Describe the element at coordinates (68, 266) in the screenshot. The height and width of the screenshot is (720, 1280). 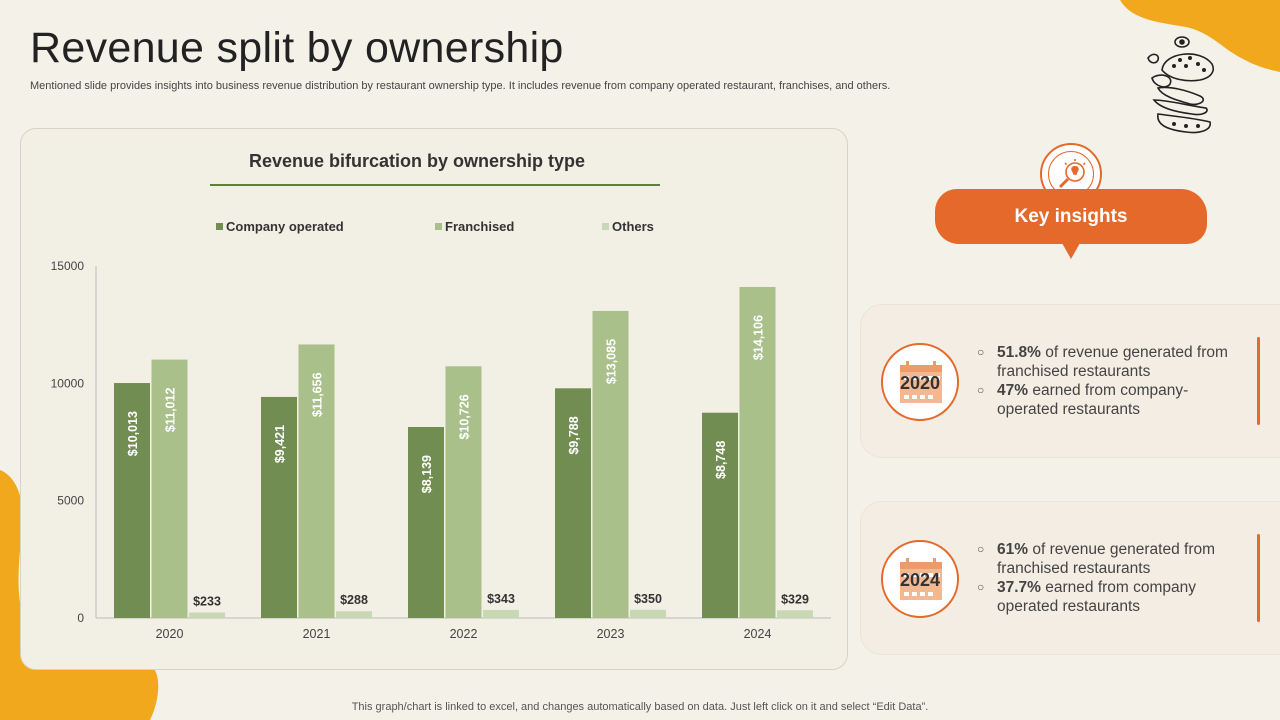
I see `y-tick-label: 15000` at that location.